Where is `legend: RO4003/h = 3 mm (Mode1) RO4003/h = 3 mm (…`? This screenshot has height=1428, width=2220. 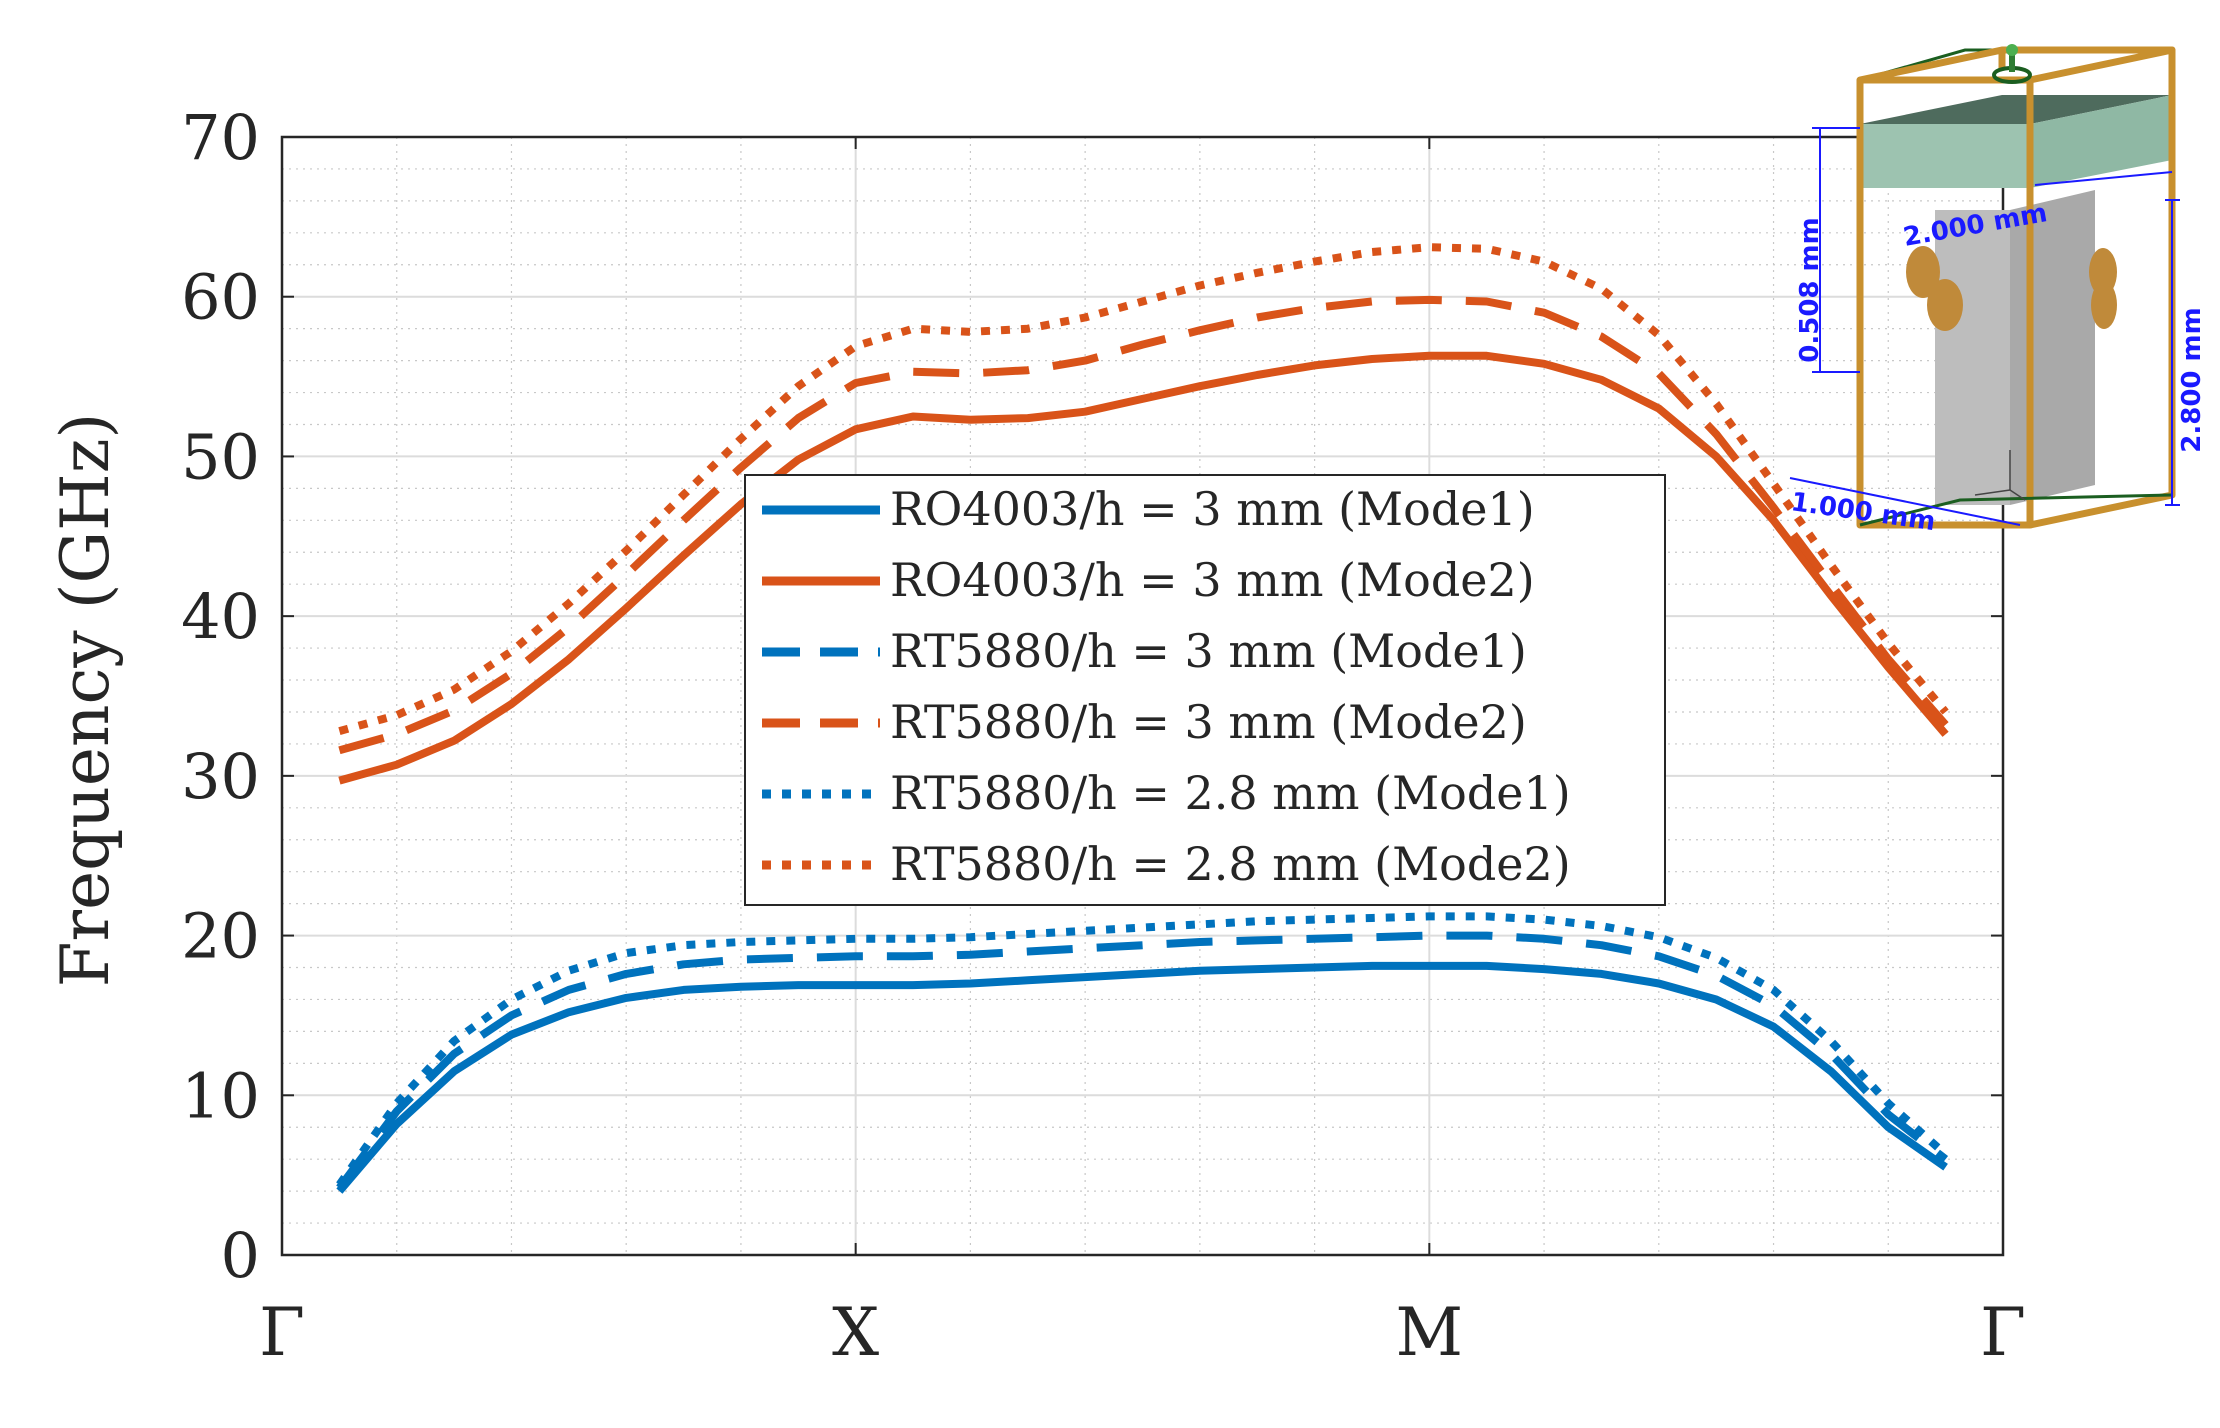 legend: RO4003/h = 3 mm (Mode1) RO4003/h = 3 mm (… is located at coordinates (1205, 690).